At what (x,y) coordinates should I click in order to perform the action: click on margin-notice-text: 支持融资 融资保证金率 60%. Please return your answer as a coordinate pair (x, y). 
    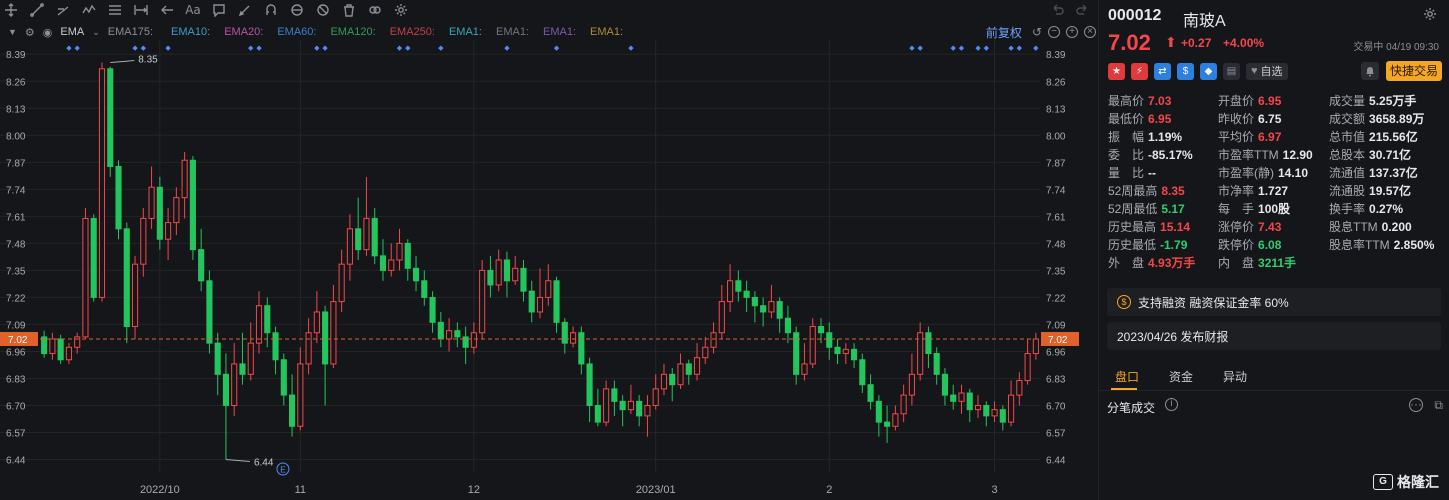
    Looking at the image, I should click on (1213, 302).